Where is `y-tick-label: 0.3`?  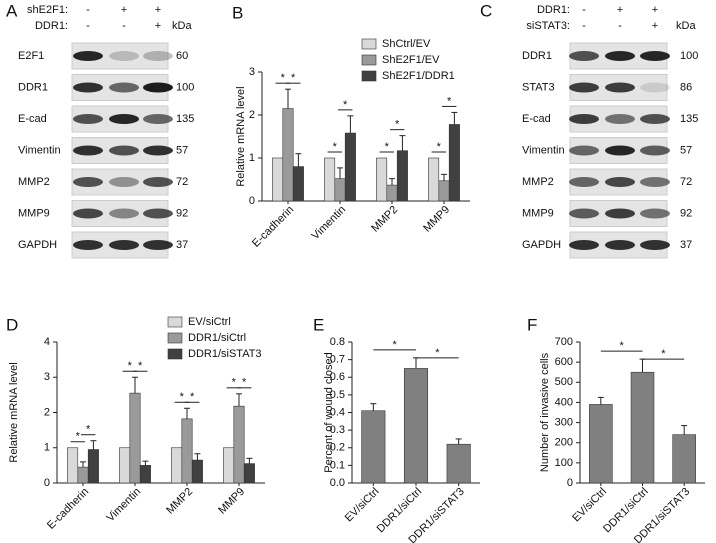
y-tick-label: 0.3 is located at coordinates (337, 430).